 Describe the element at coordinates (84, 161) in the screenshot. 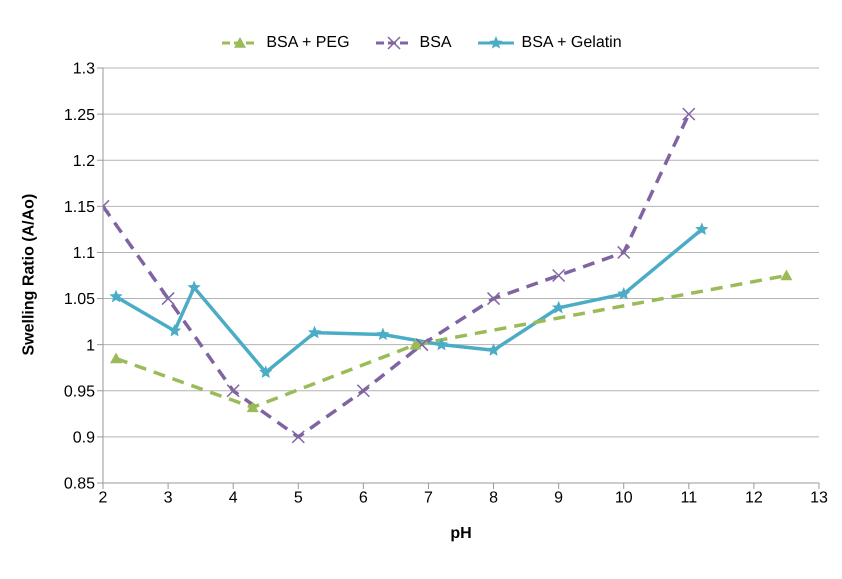

I see `y-tick-label: 1.2` at that location.